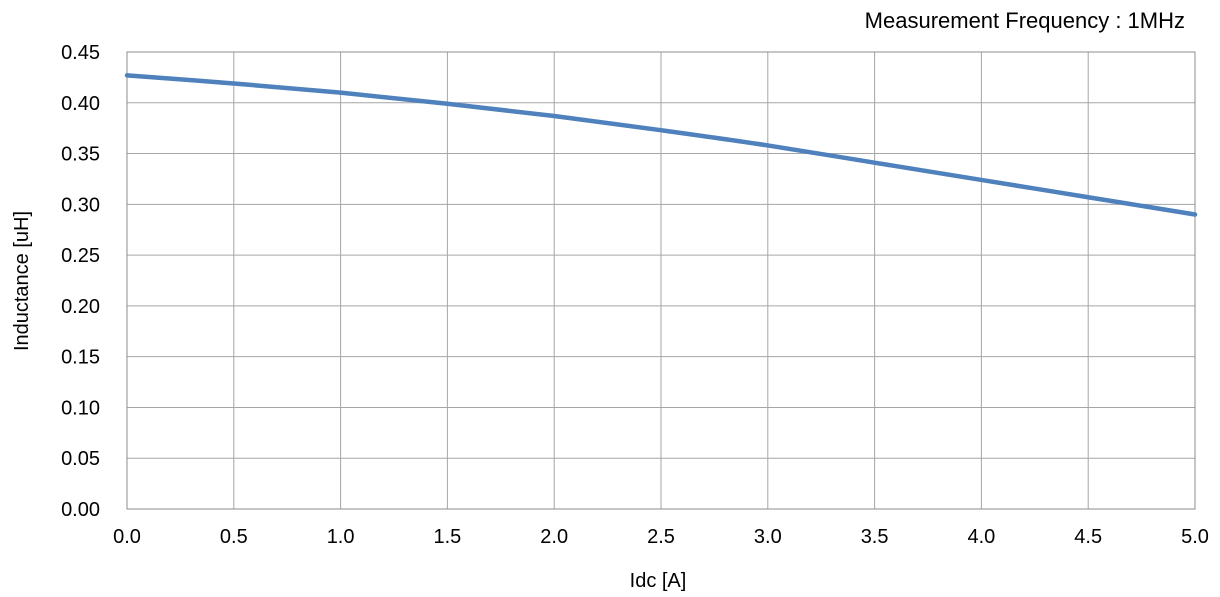 This screenshot has width=1220, height=597. What do you see at coordinates (80, 281) in the screenshot?
I see `y-tick-labels: 0.00 0.05 0.10 0.15 0.20 0.25 0.30 0.35 0.40 0.45` at bounding box center [80, 281].